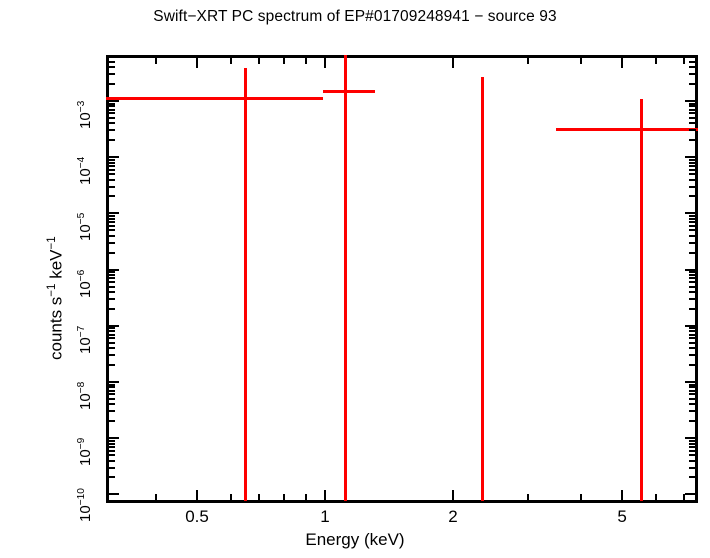 The width and height of the screenshot is (710, 558). Describe the element at coordinates (453, 516) in the screenshot. I see `x-tick-label: 2` at that location.